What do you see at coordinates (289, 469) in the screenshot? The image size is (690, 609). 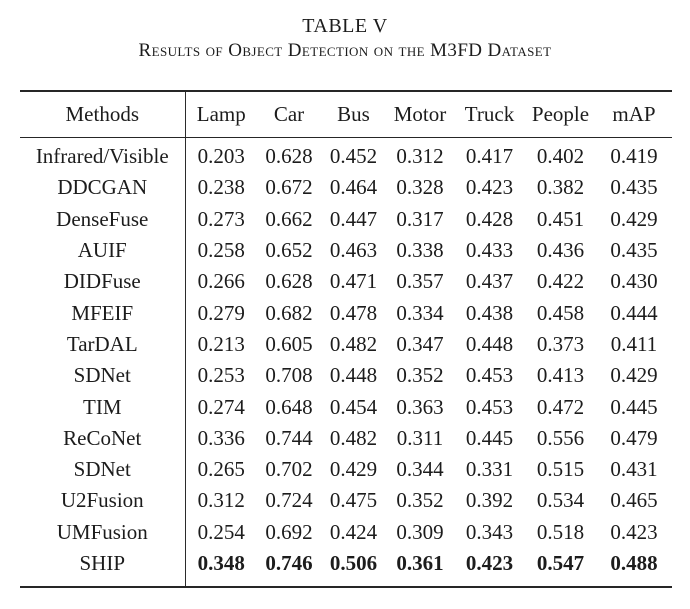 I see `value-cell: 0.702` at bounding box center [289, 469].